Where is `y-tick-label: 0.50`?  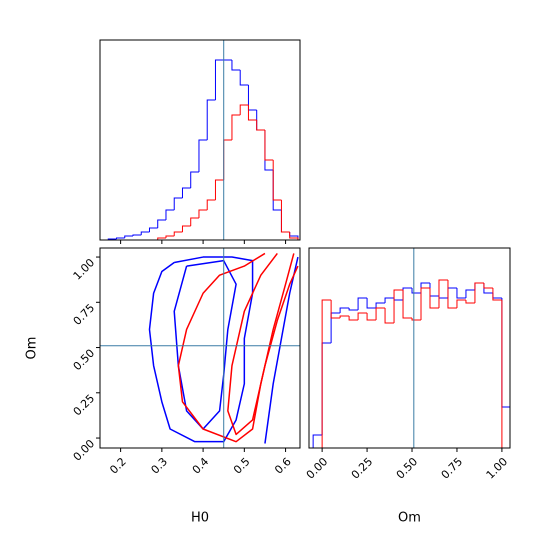 y-tick-label: 0.50 is located at coordinates (84, 360).